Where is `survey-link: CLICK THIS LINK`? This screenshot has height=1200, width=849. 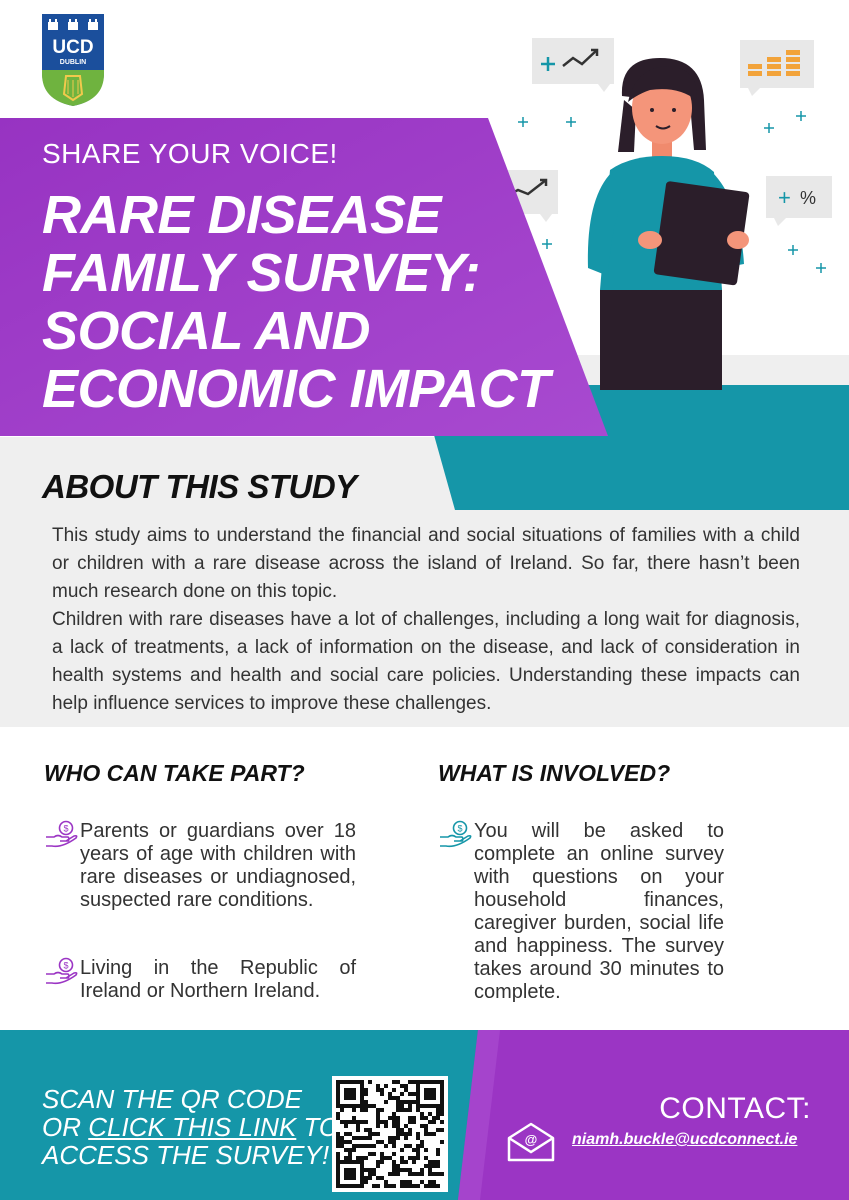
survey-link: CLICK THIS LINK is located at coordinates (192, 1127).